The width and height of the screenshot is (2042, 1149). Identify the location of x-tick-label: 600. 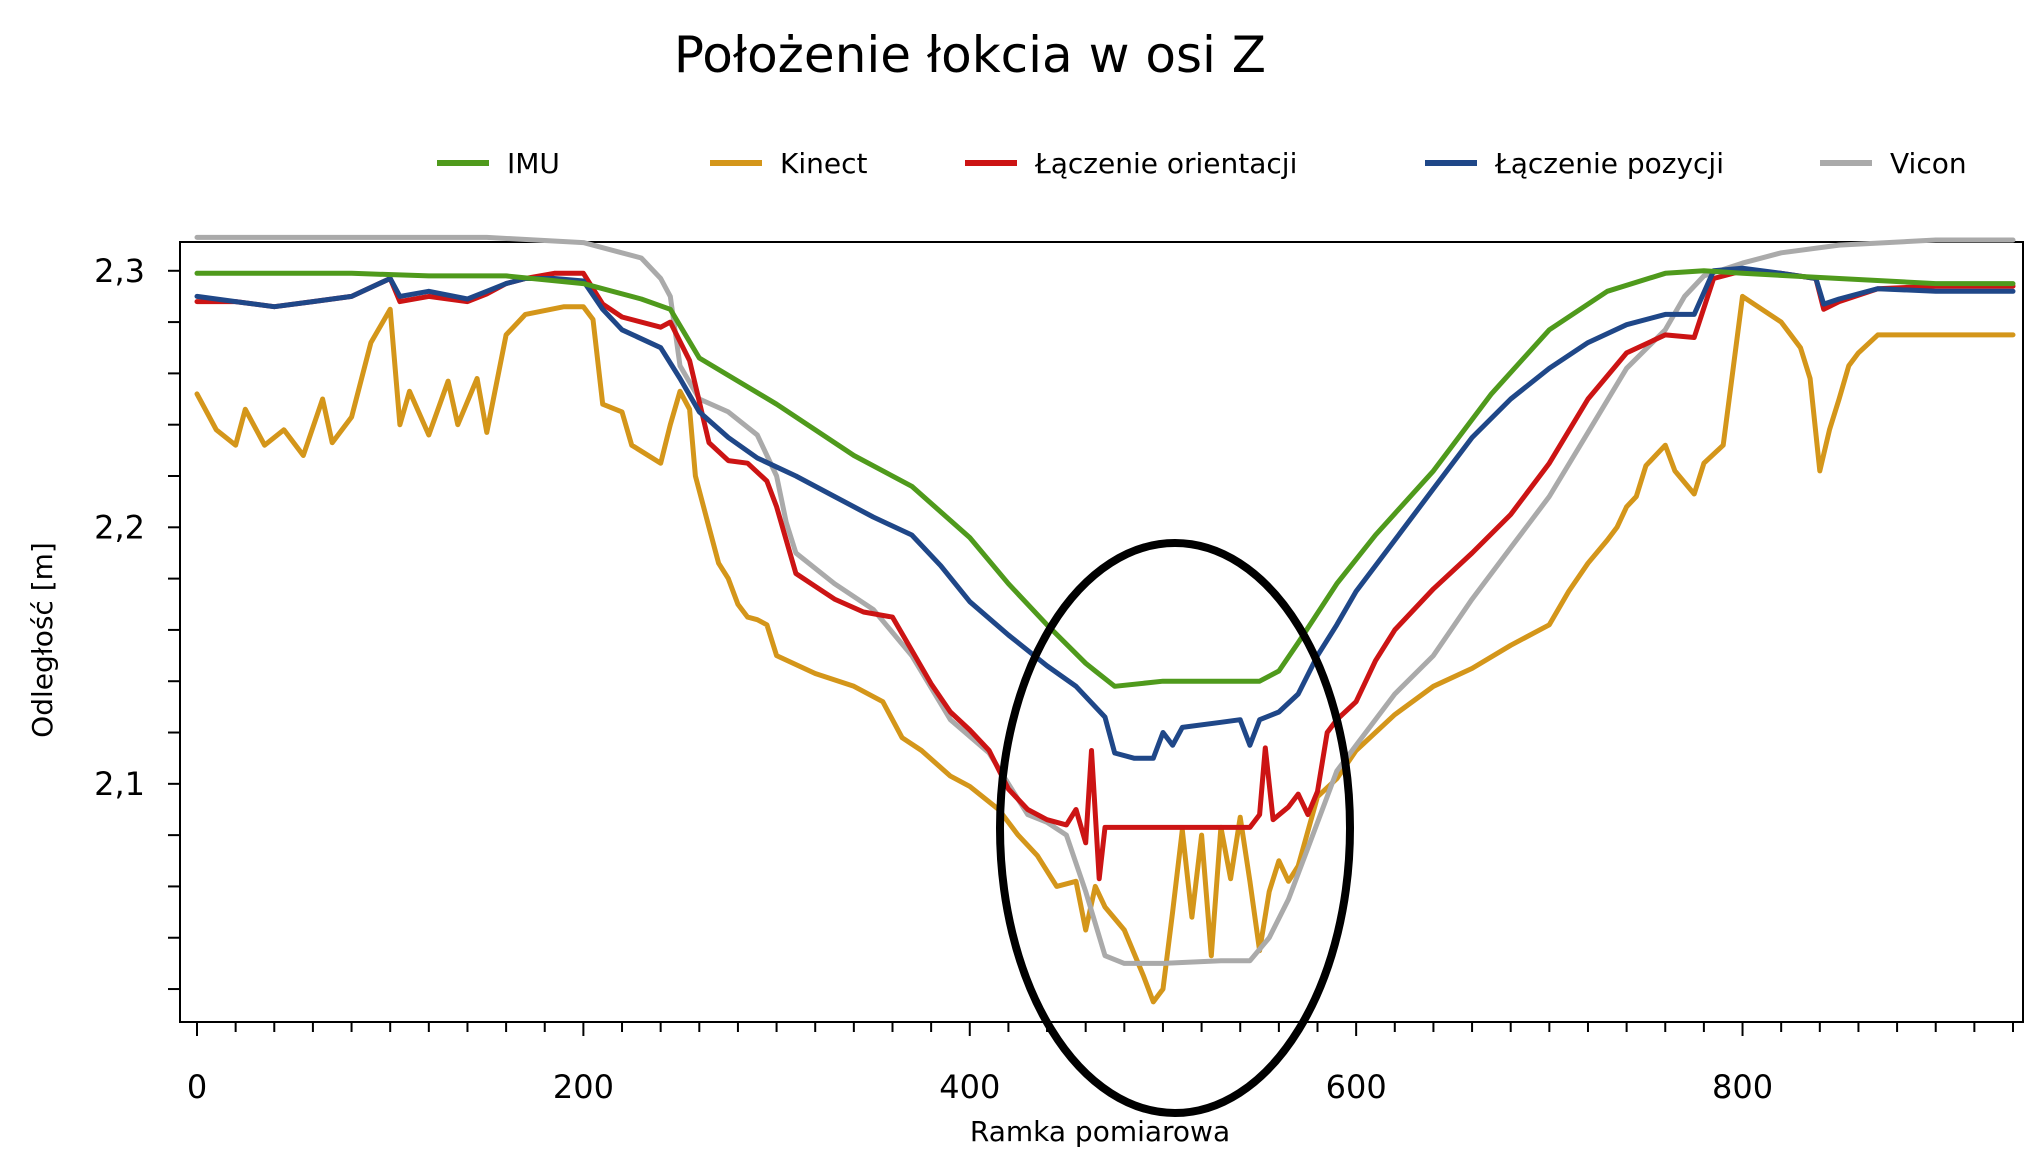
(1356, 1087).